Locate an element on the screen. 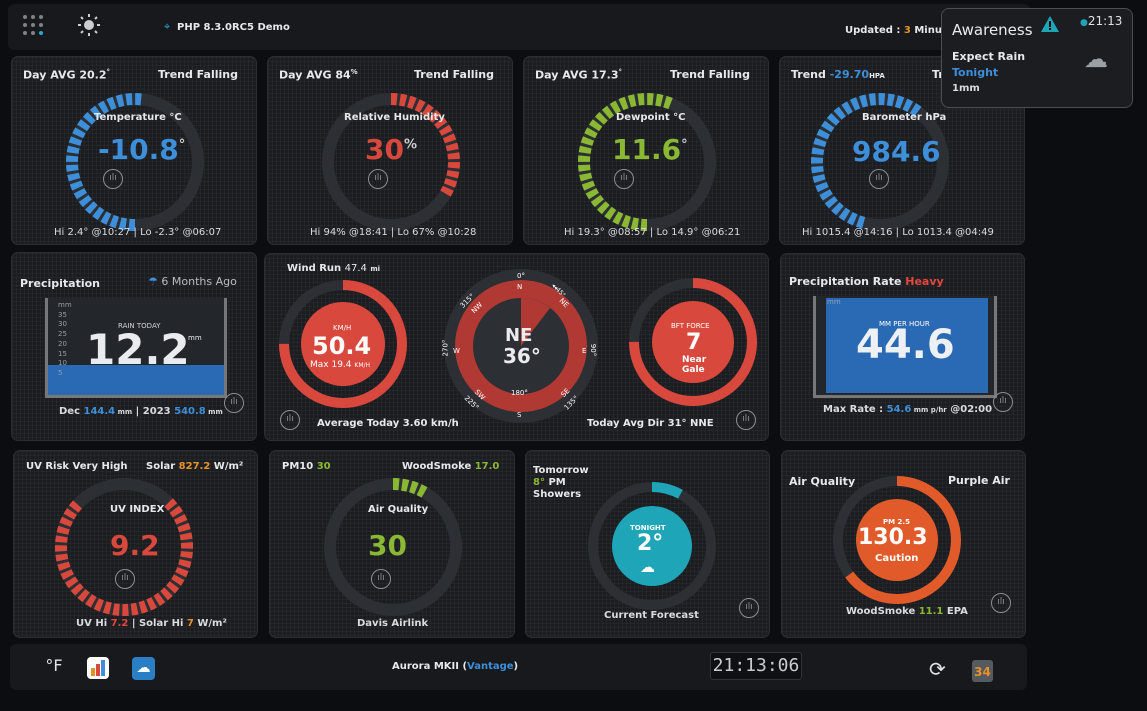 The image size is (1147, 711). pa-label: PM 2.5 is located at coordinates (896, 522).